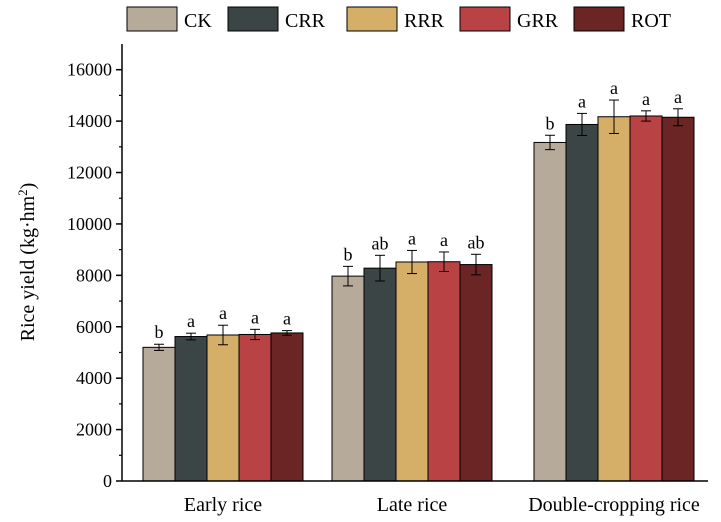 The width and height of the screenshot is (721, 522). Describe the element at coordinates (152, 19) in the screenshot. I see `legend-swatch-ck` at that location.